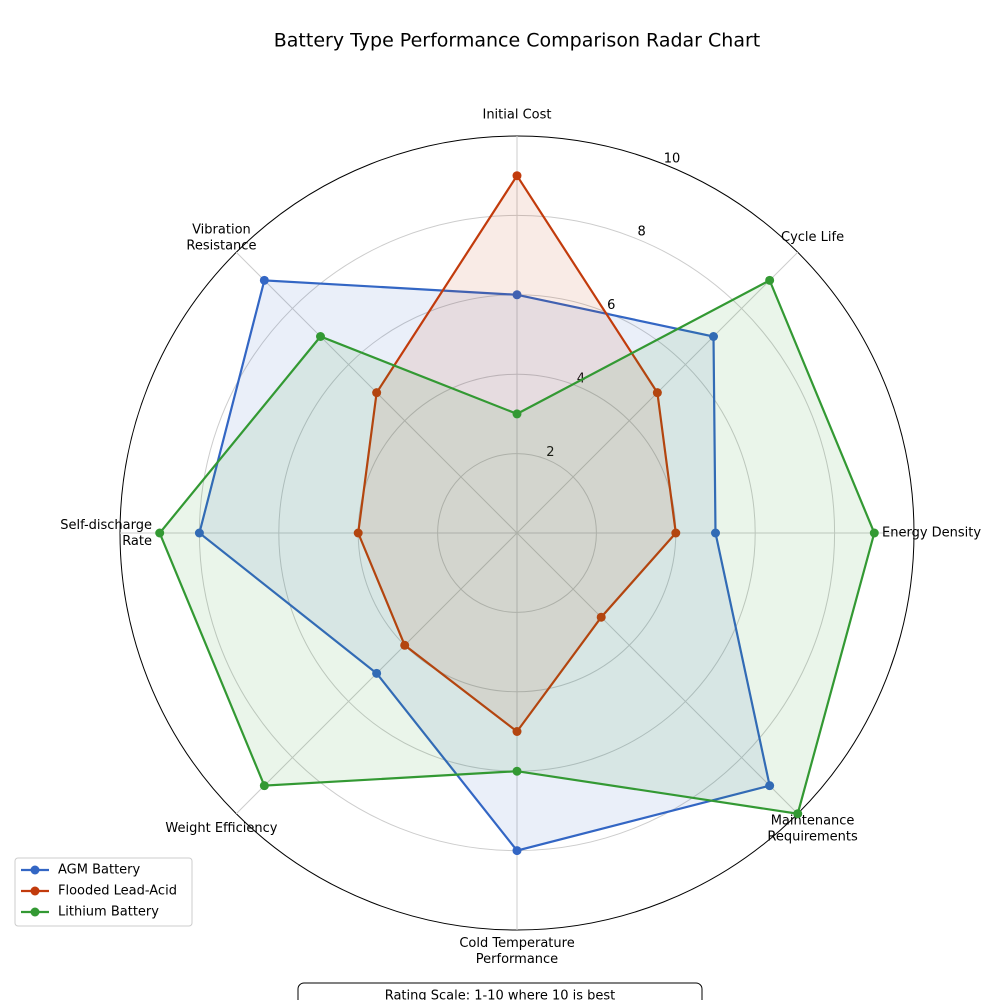  I want to click on spoke, so click(657, 673).